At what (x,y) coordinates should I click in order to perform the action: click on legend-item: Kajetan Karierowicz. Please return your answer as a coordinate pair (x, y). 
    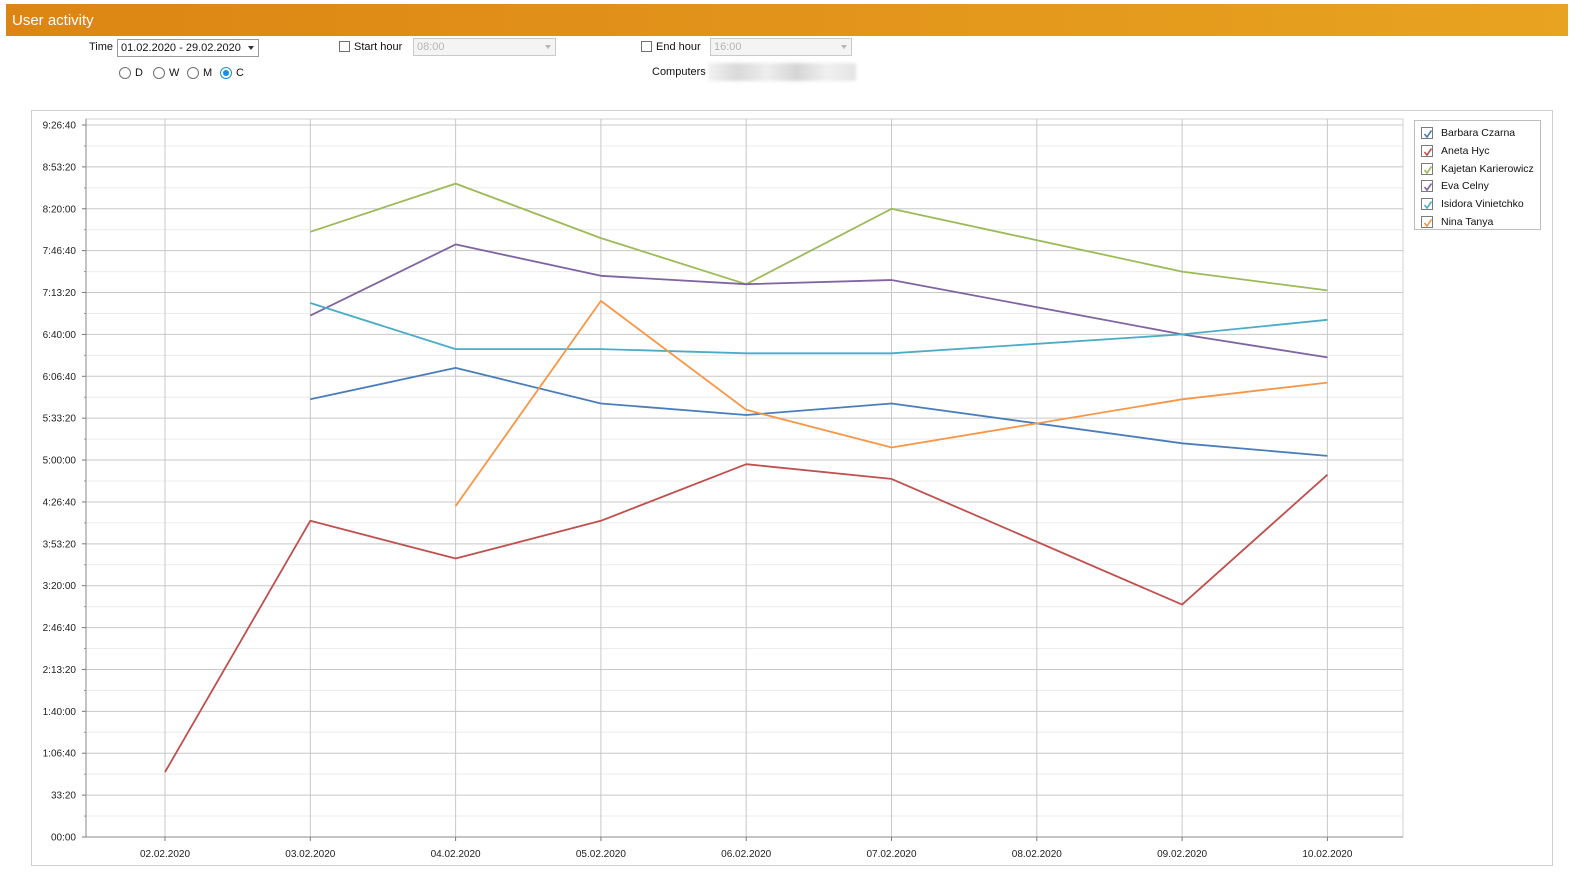
    Looking at the image, I should click on (1481, 168).